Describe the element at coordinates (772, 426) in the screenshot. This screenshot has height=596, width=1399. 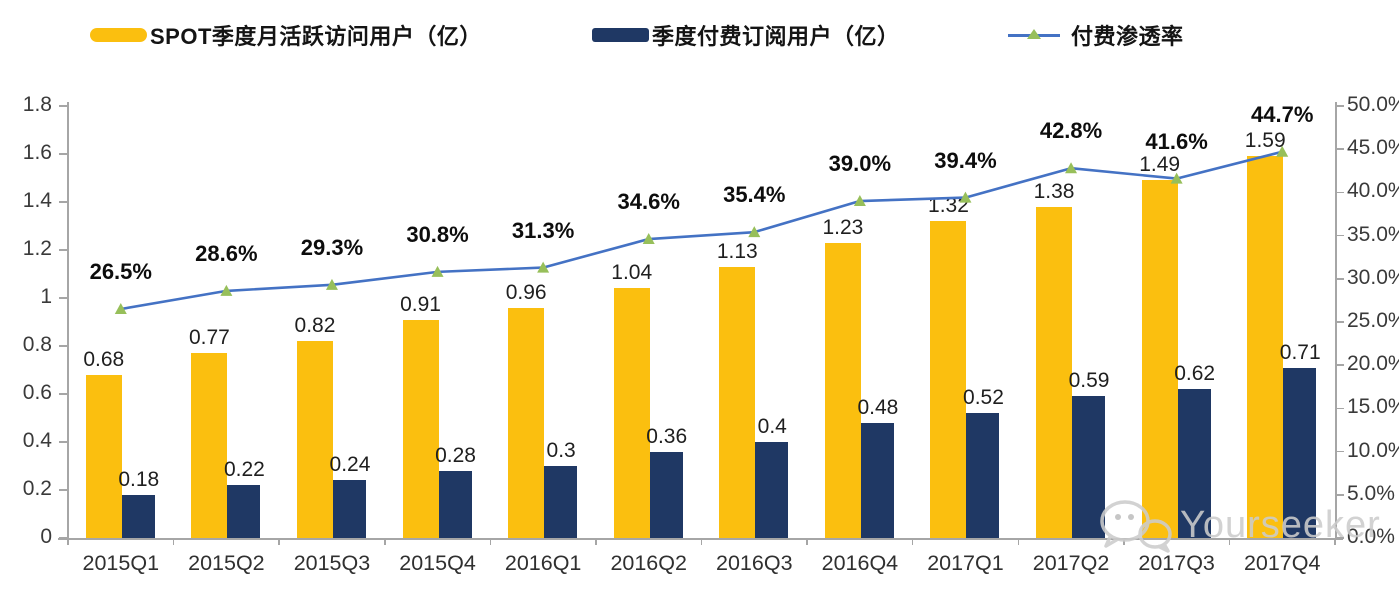
I see `bar-subs-value-label: 0.4` at that location.